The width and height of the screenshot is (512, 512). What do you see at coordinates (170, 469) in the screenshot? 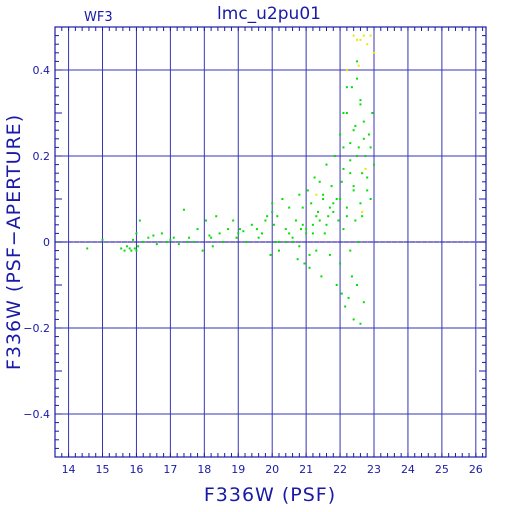
I see `x-tick-label: 17` at bounding box center [170, 469].